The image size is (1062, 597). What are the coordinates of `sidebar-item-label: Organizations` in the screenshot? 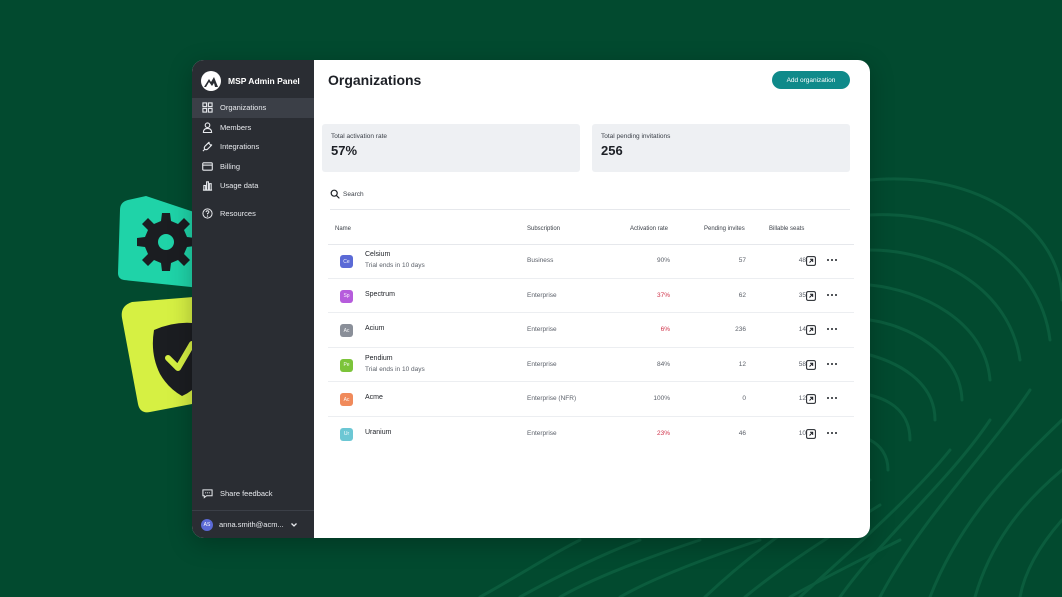 It's located at (243, 108).